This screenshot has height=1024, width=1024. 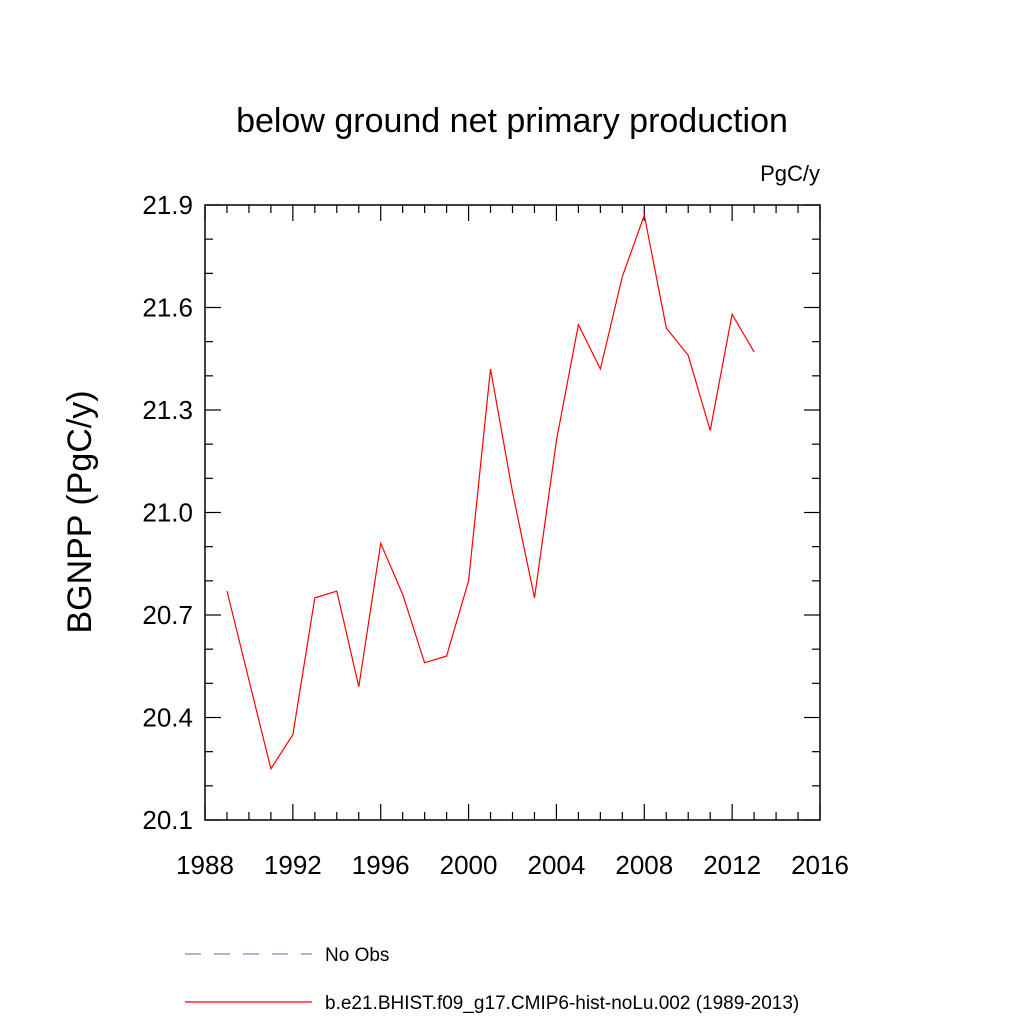 What do you see at coordinates (167, 615) in the screenshot?
I see `y-tick-label: 20.7` at bounding box center [167, 615].